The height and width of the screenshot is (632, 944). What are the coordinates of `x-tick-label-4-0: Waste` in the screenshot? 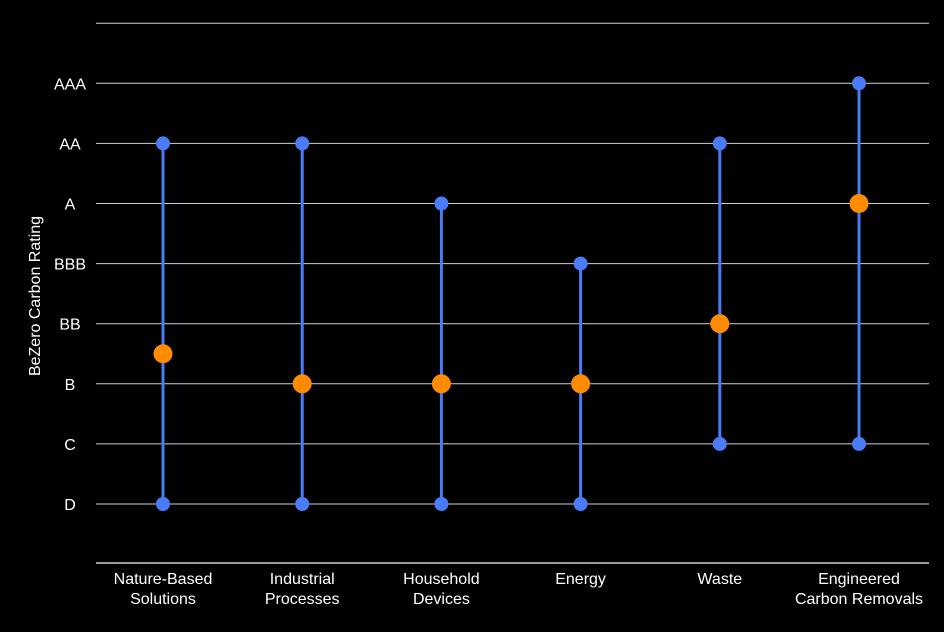 It's located at (719, 579).